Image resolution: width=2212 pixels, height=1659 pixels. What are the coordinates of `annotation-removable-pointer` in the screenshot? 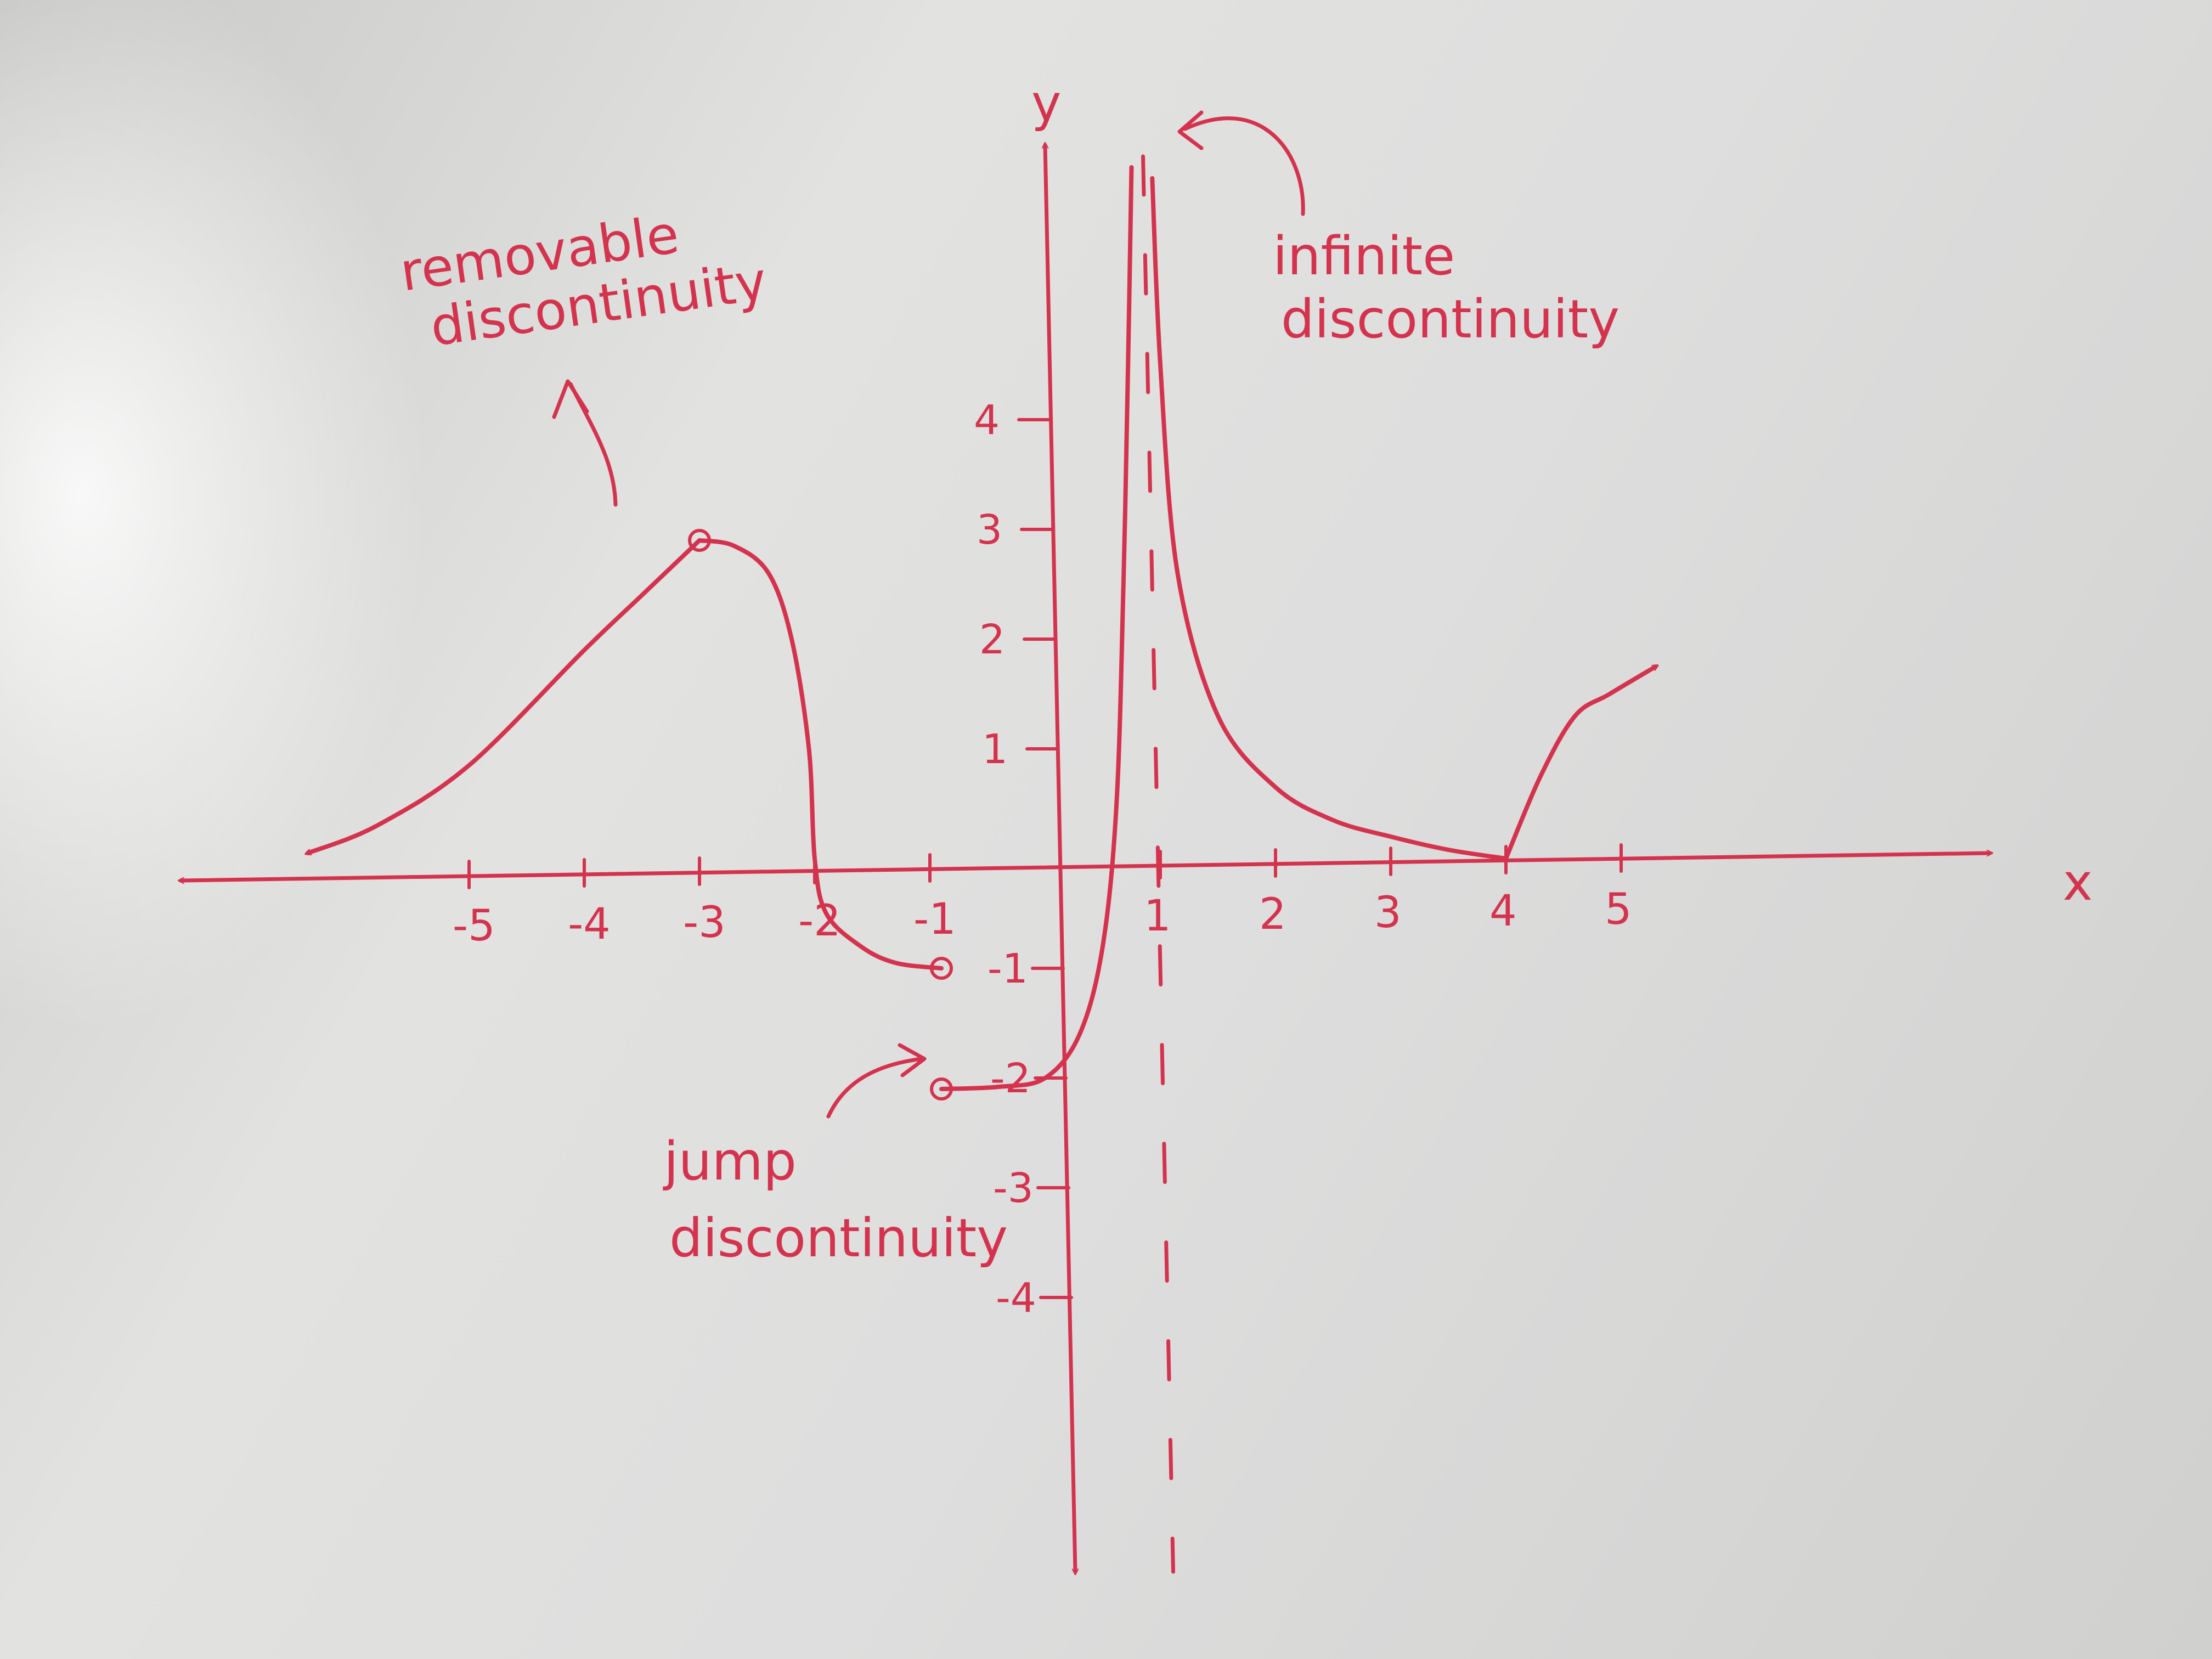 It's located at (593, 444).